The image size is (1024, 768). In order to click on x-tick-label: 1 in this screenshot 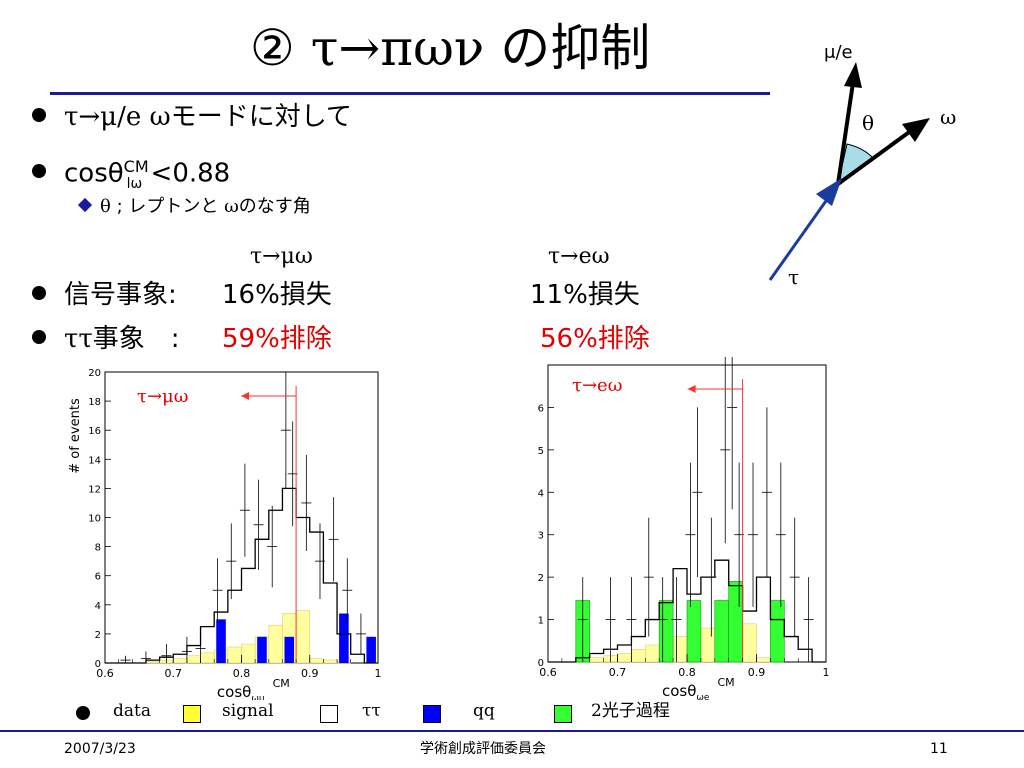, I will do `click(378, 673)`.